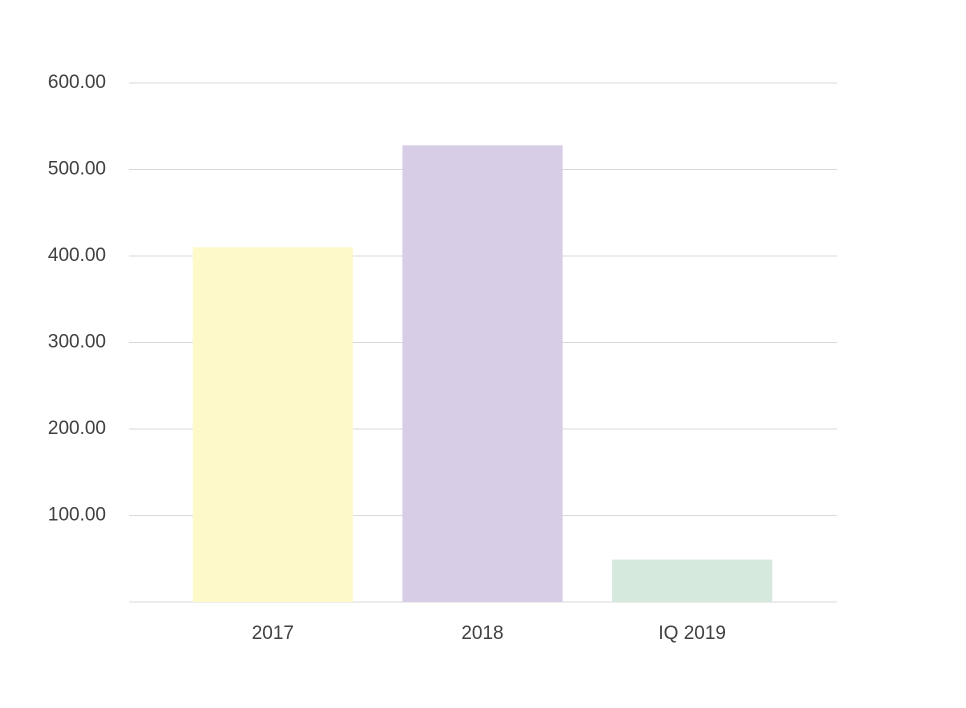 The image size is (966, 708). I want to click on y-tick-label: 600.00, so click(77, 82).